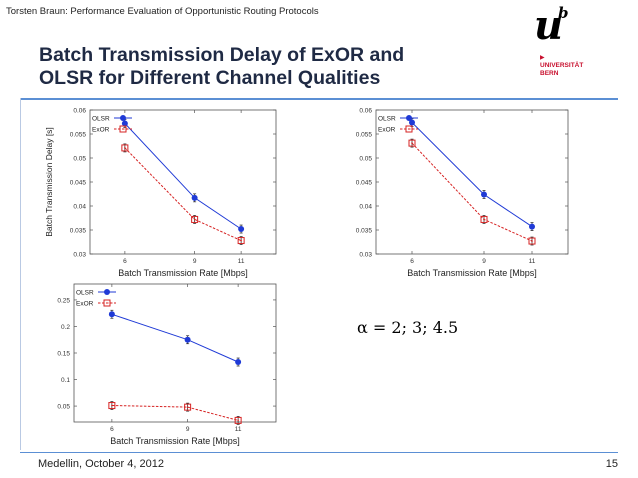  I want to click on left-margin-line, so click(20, 274).